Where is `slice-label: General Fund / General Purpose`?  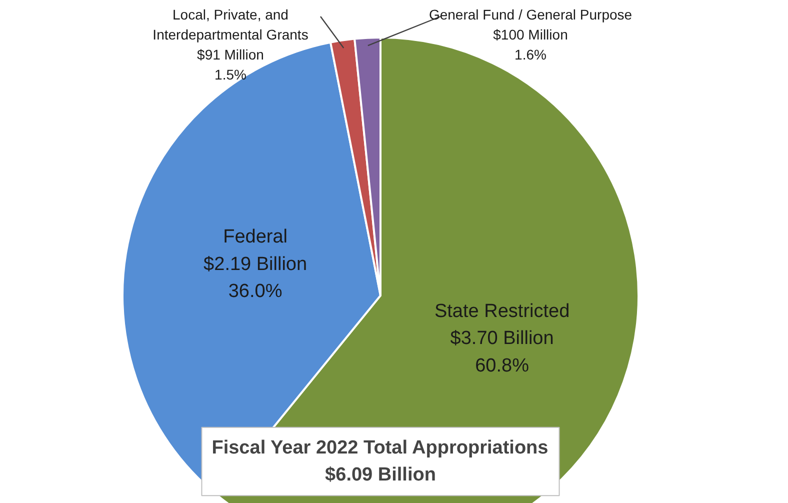
slice-label: General Fund / General Purpose is located at coordinates (530, 14).